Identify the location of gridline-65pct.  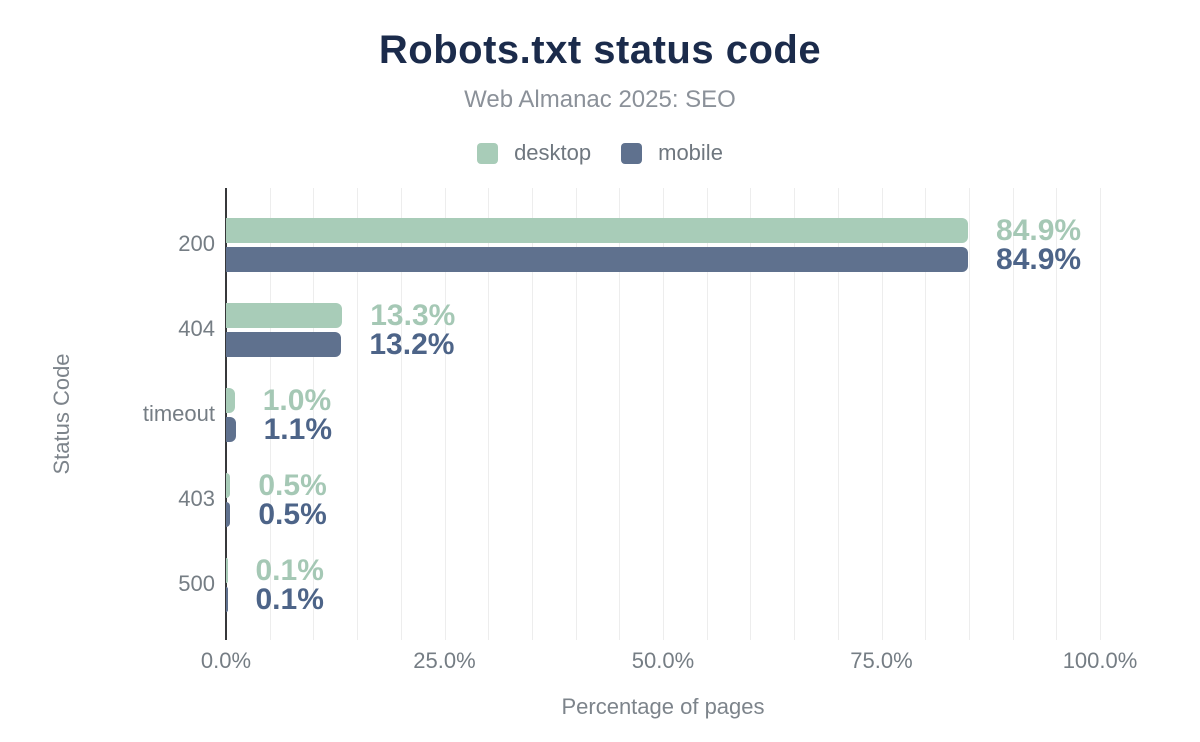
(795, 414).